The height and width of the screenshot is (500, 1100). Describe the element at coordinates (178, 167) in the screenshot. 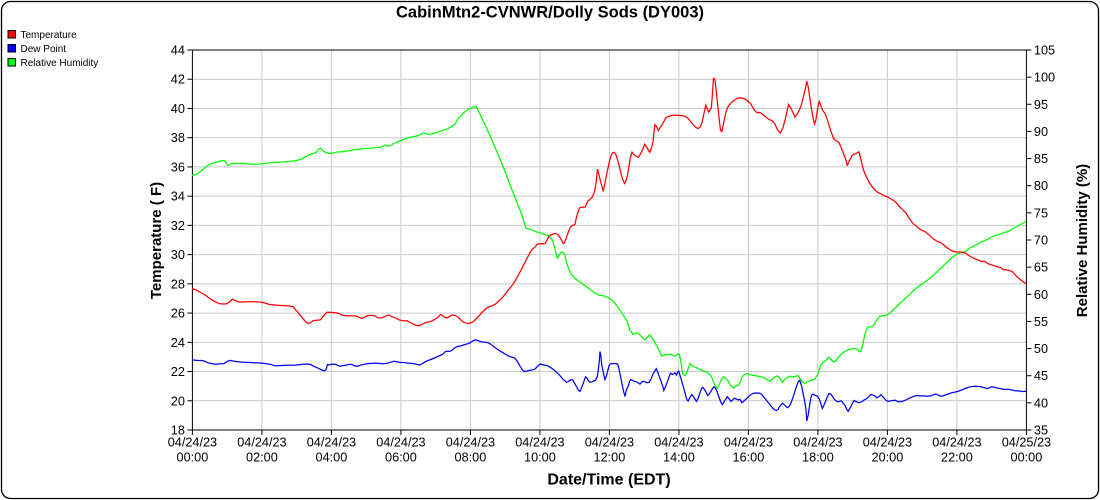

I see `svg-text: 36` at that location.